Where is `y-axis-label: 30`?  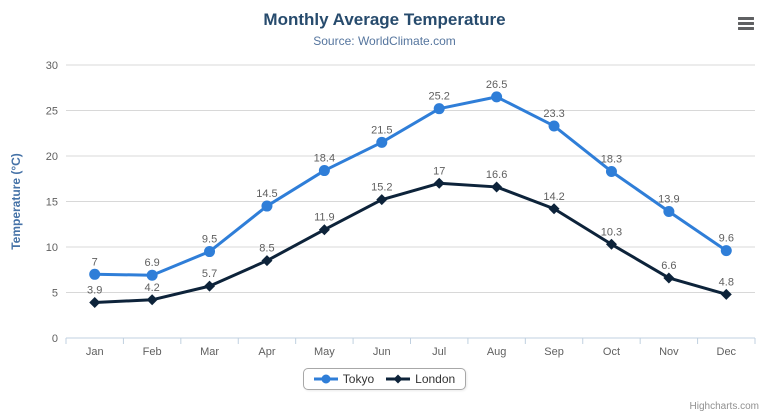 y-axis-label: 30 is located at coordinates (52, 66).